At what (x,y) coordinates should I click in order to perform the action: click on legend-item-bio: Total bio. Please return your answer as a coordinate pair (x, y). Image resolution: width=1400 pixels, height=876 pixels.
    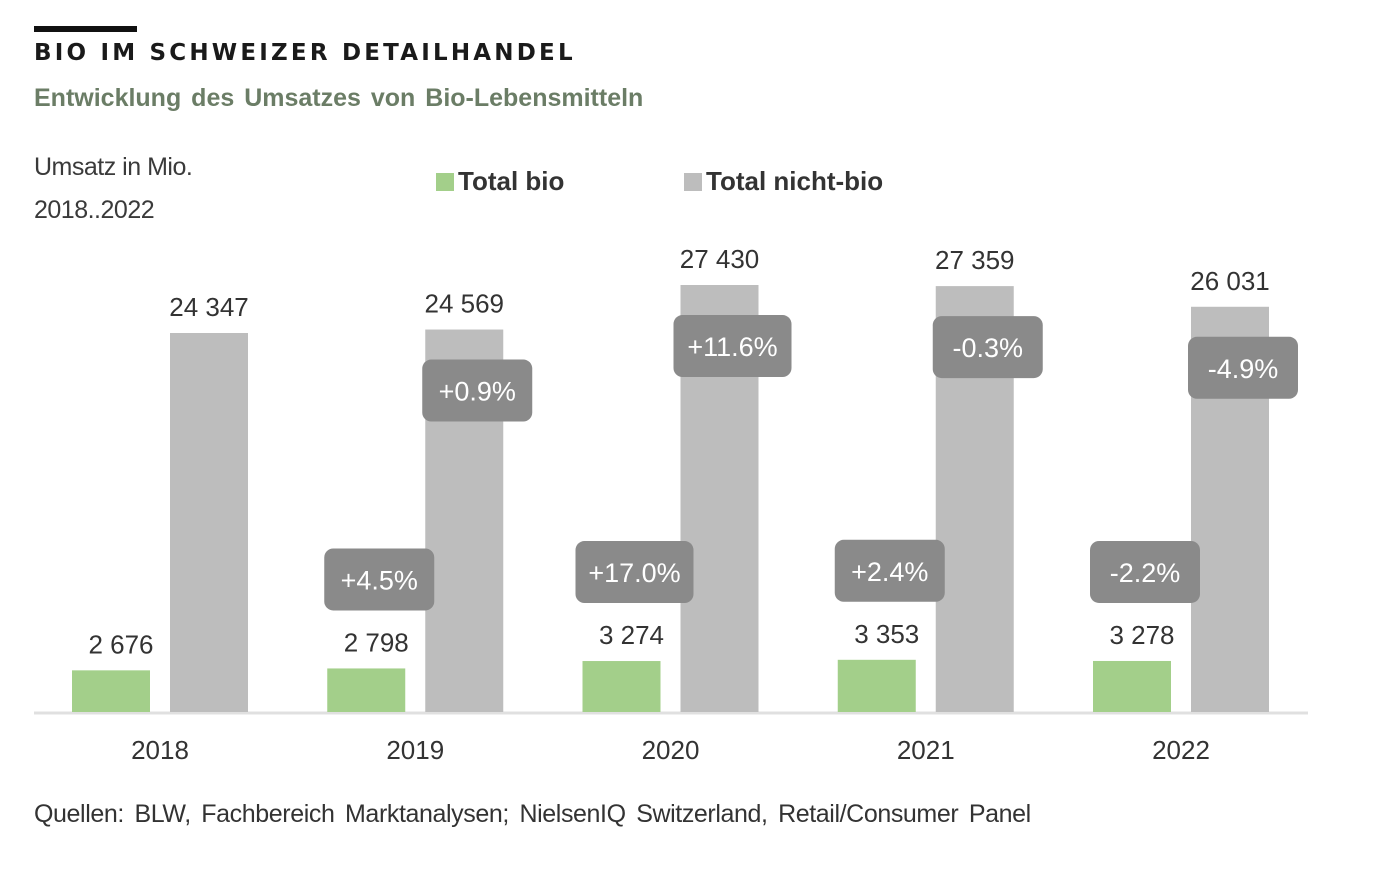
    Looking at the image, I should click on (500, 181).